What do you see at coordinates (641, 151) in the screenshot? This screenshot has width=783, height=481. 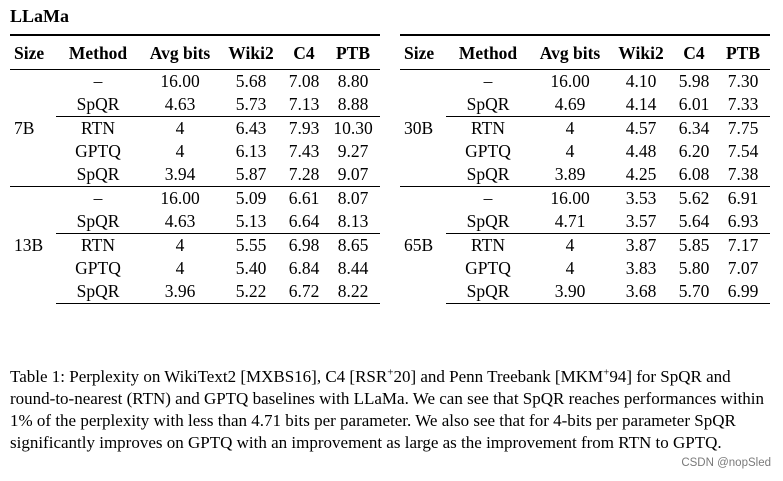 I see `wiki2-cell: 4.48` at bounding box center [641, 151].